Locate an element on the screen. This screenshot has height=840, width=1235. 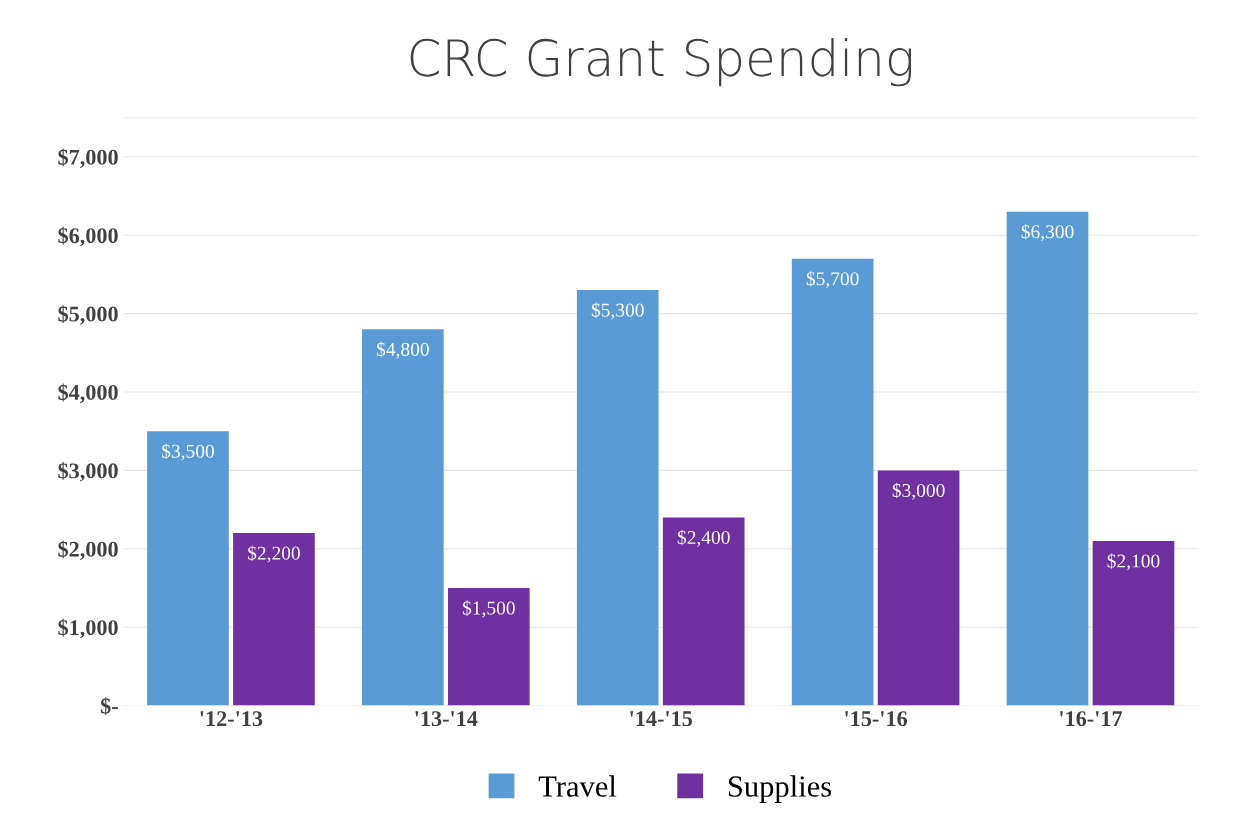
data-label: $3,000 is located at coordinates (918, 491).